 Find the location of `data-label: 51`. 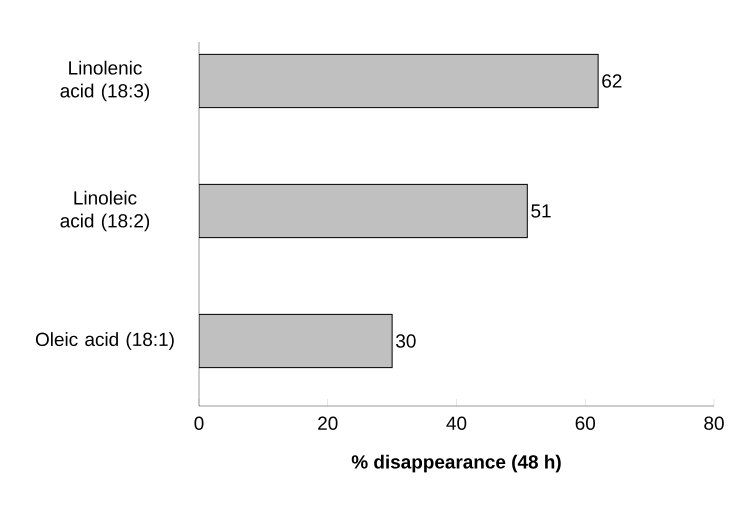

data-label: 51 is located at coordinates (541, 211).